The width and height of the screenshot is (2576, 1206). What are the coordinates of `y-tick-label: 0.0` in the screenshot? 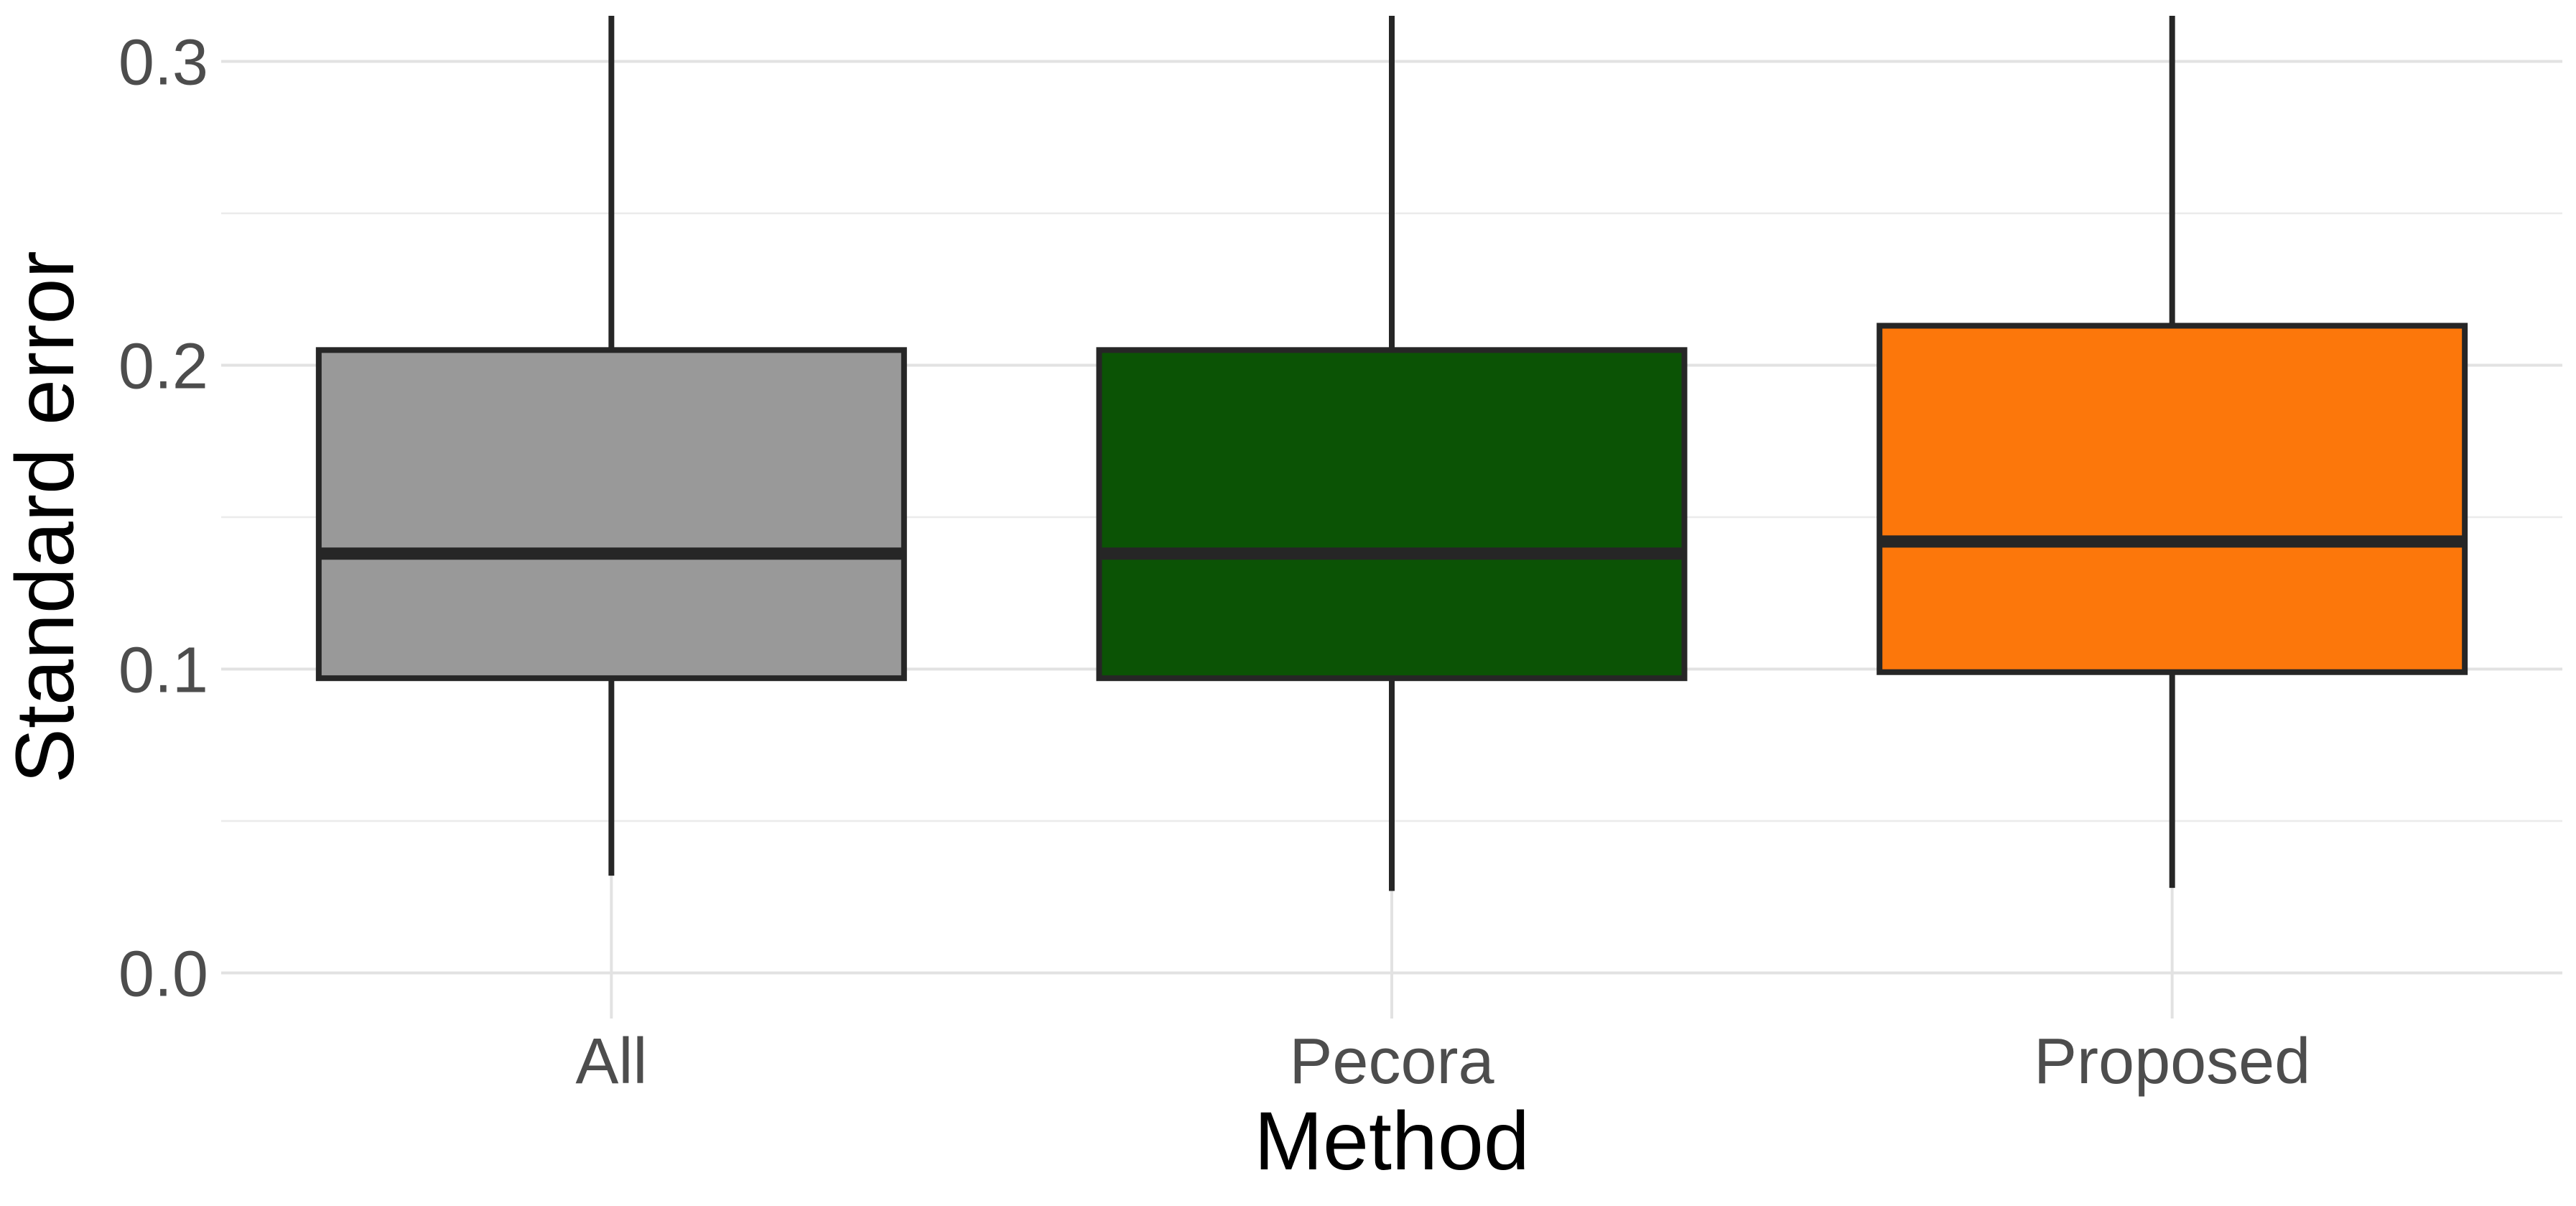 It's located at (163, 975).